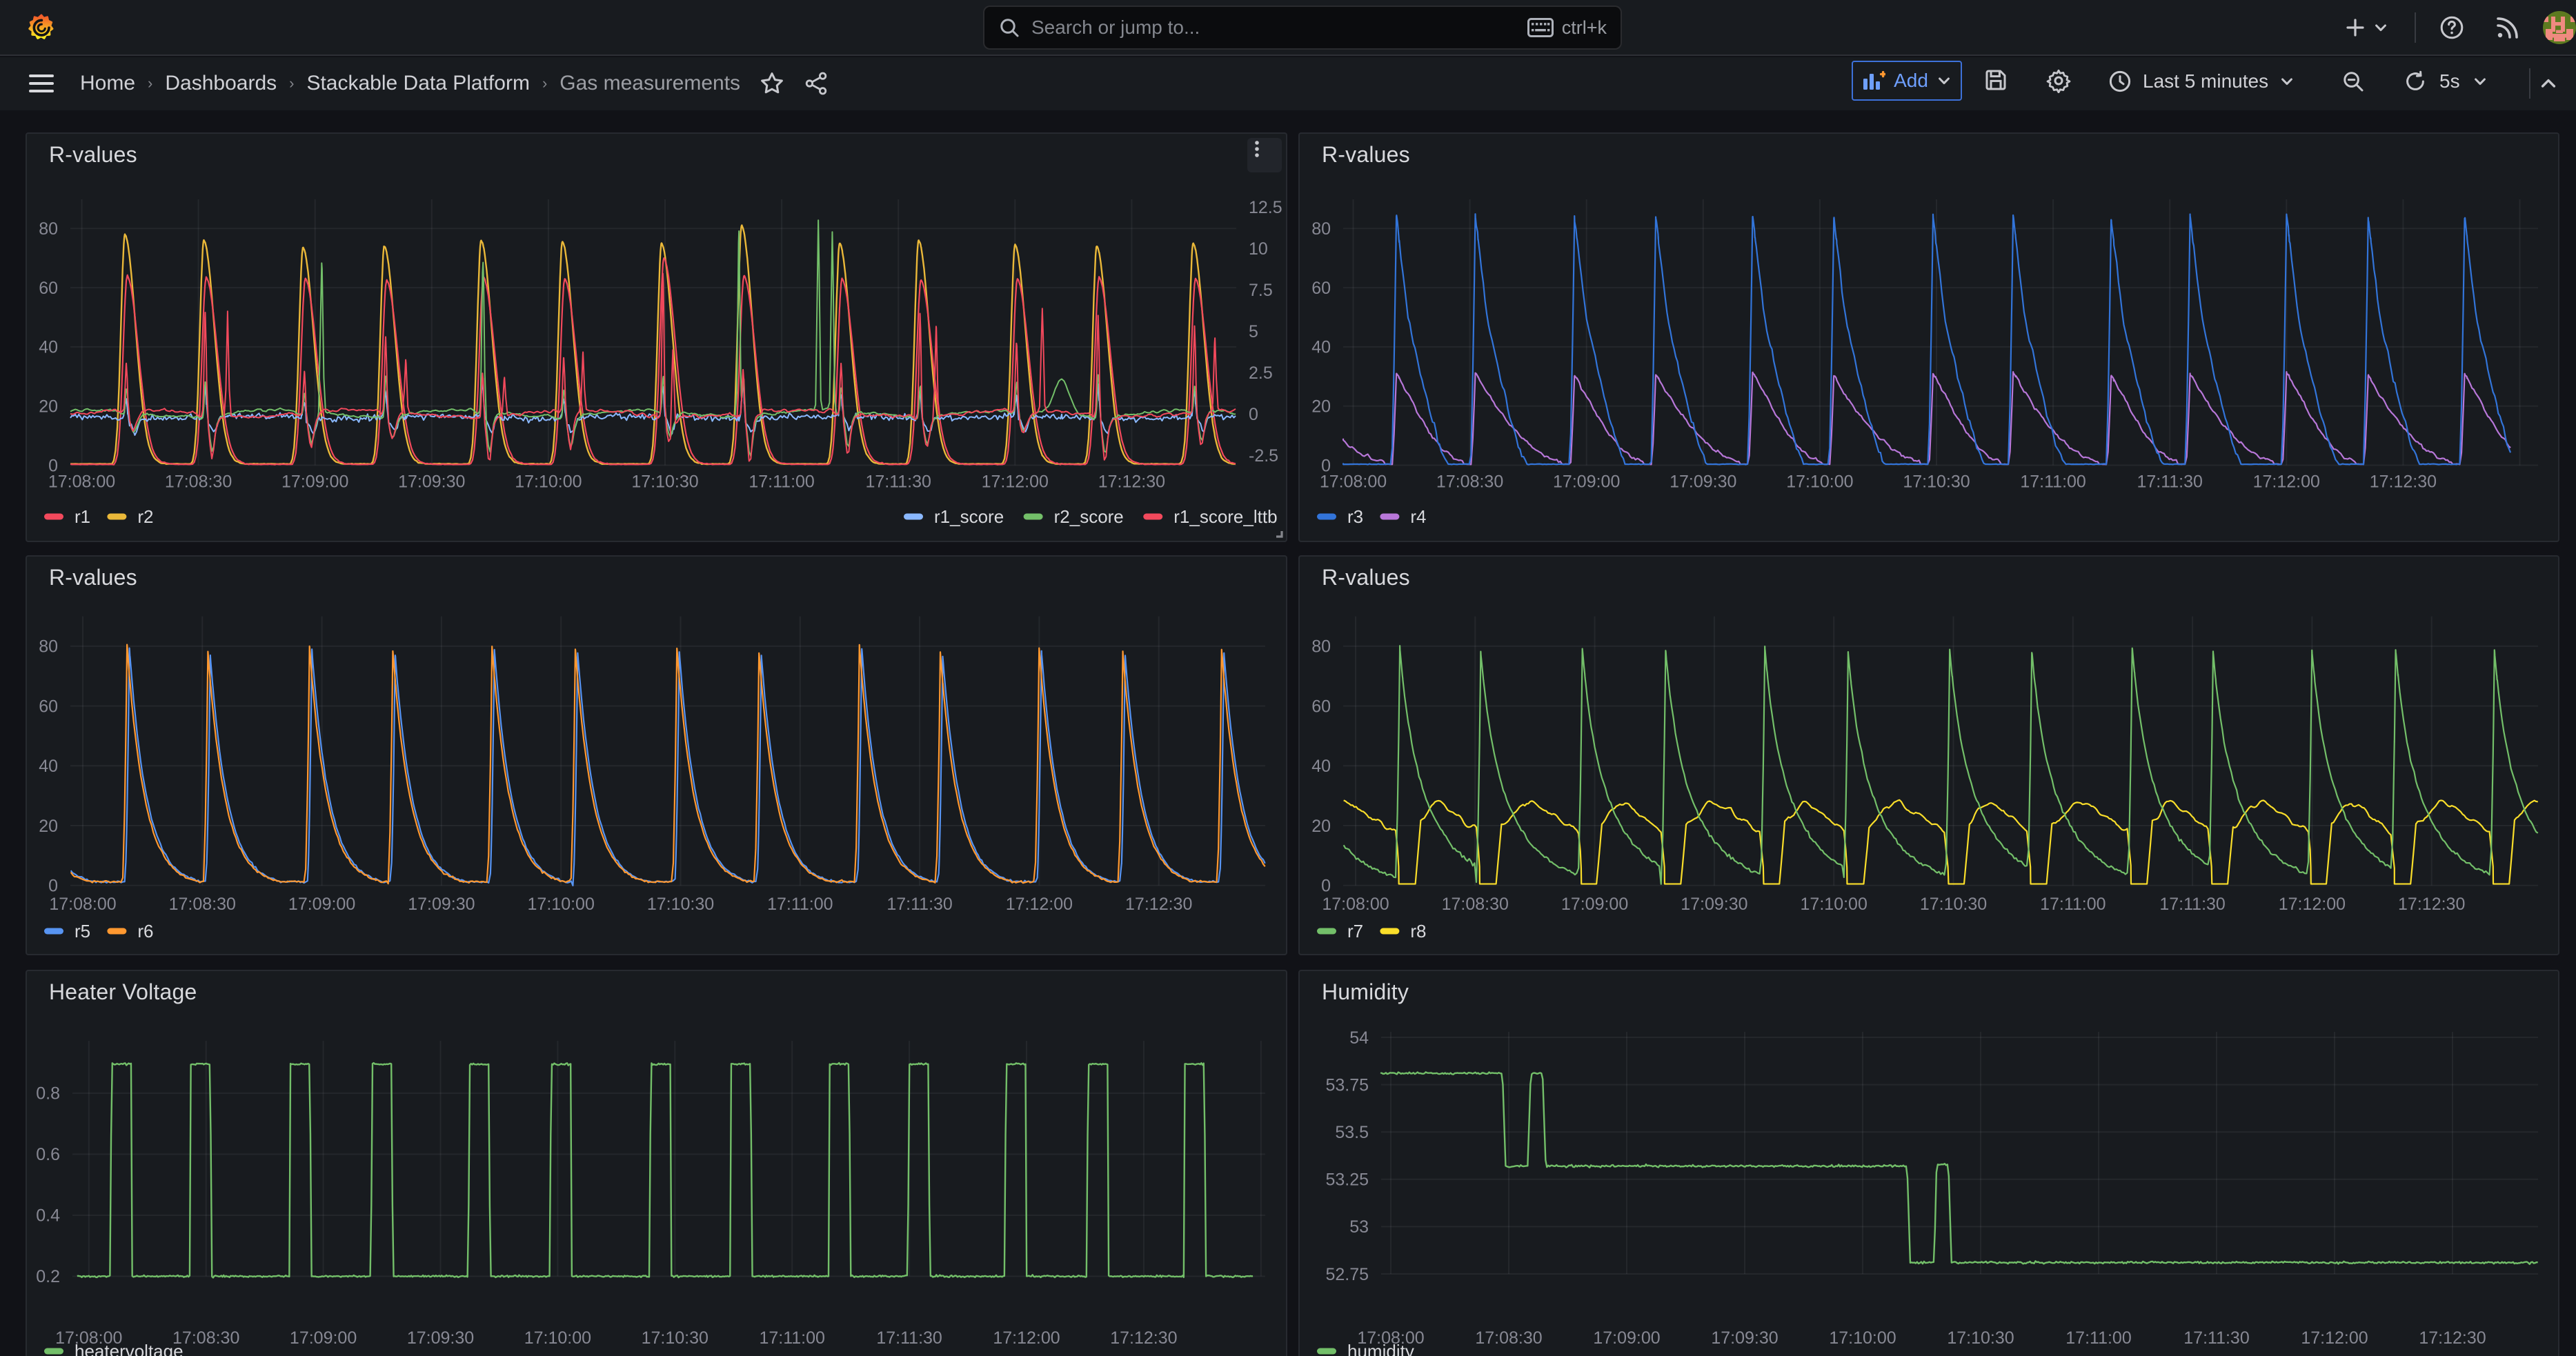 The image size is (2576, 1356). Describe the element at coordinates (1347, 1274) in the screenshot. I see `svg-text: 52.75` at that location.